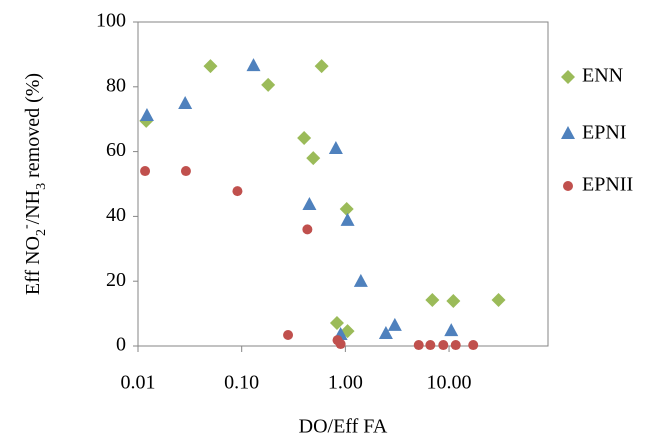 The height and width of the screenshot is (445, 671). Describe the element at coordinates (41, 186) in the screenshot. I see `y-axis-label-part: 3` at that location.